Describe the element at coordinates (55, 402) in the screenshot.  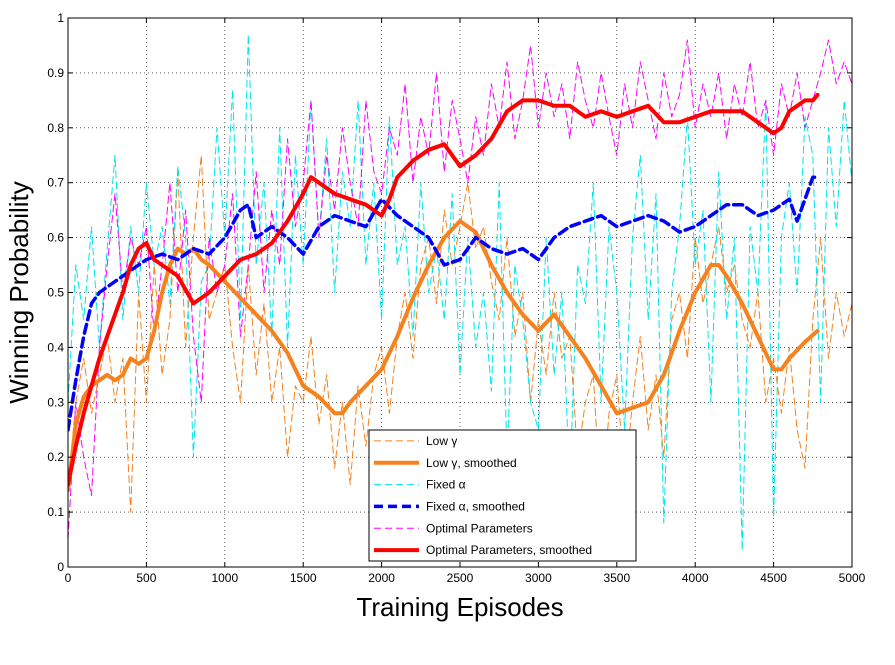
I see `y-tick-label: 0.3` at that location.